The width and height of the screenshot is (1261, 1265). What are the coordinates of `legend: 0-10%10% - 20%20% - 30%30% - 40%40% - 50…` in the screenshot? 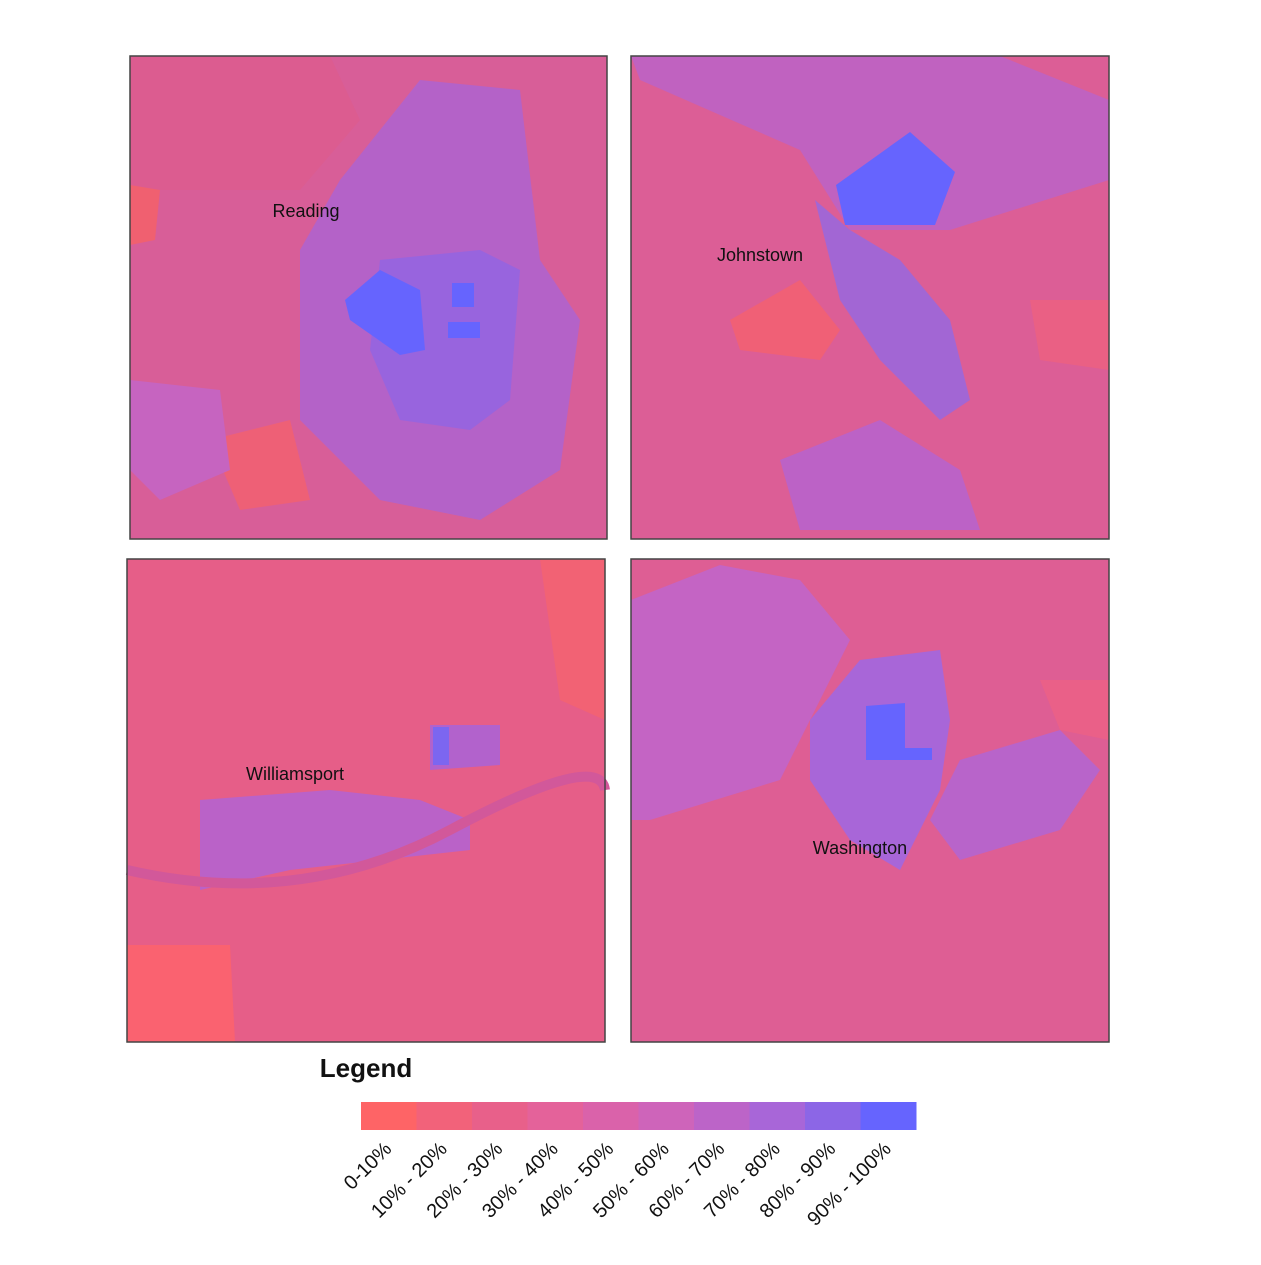 It's located at (628, 1166).